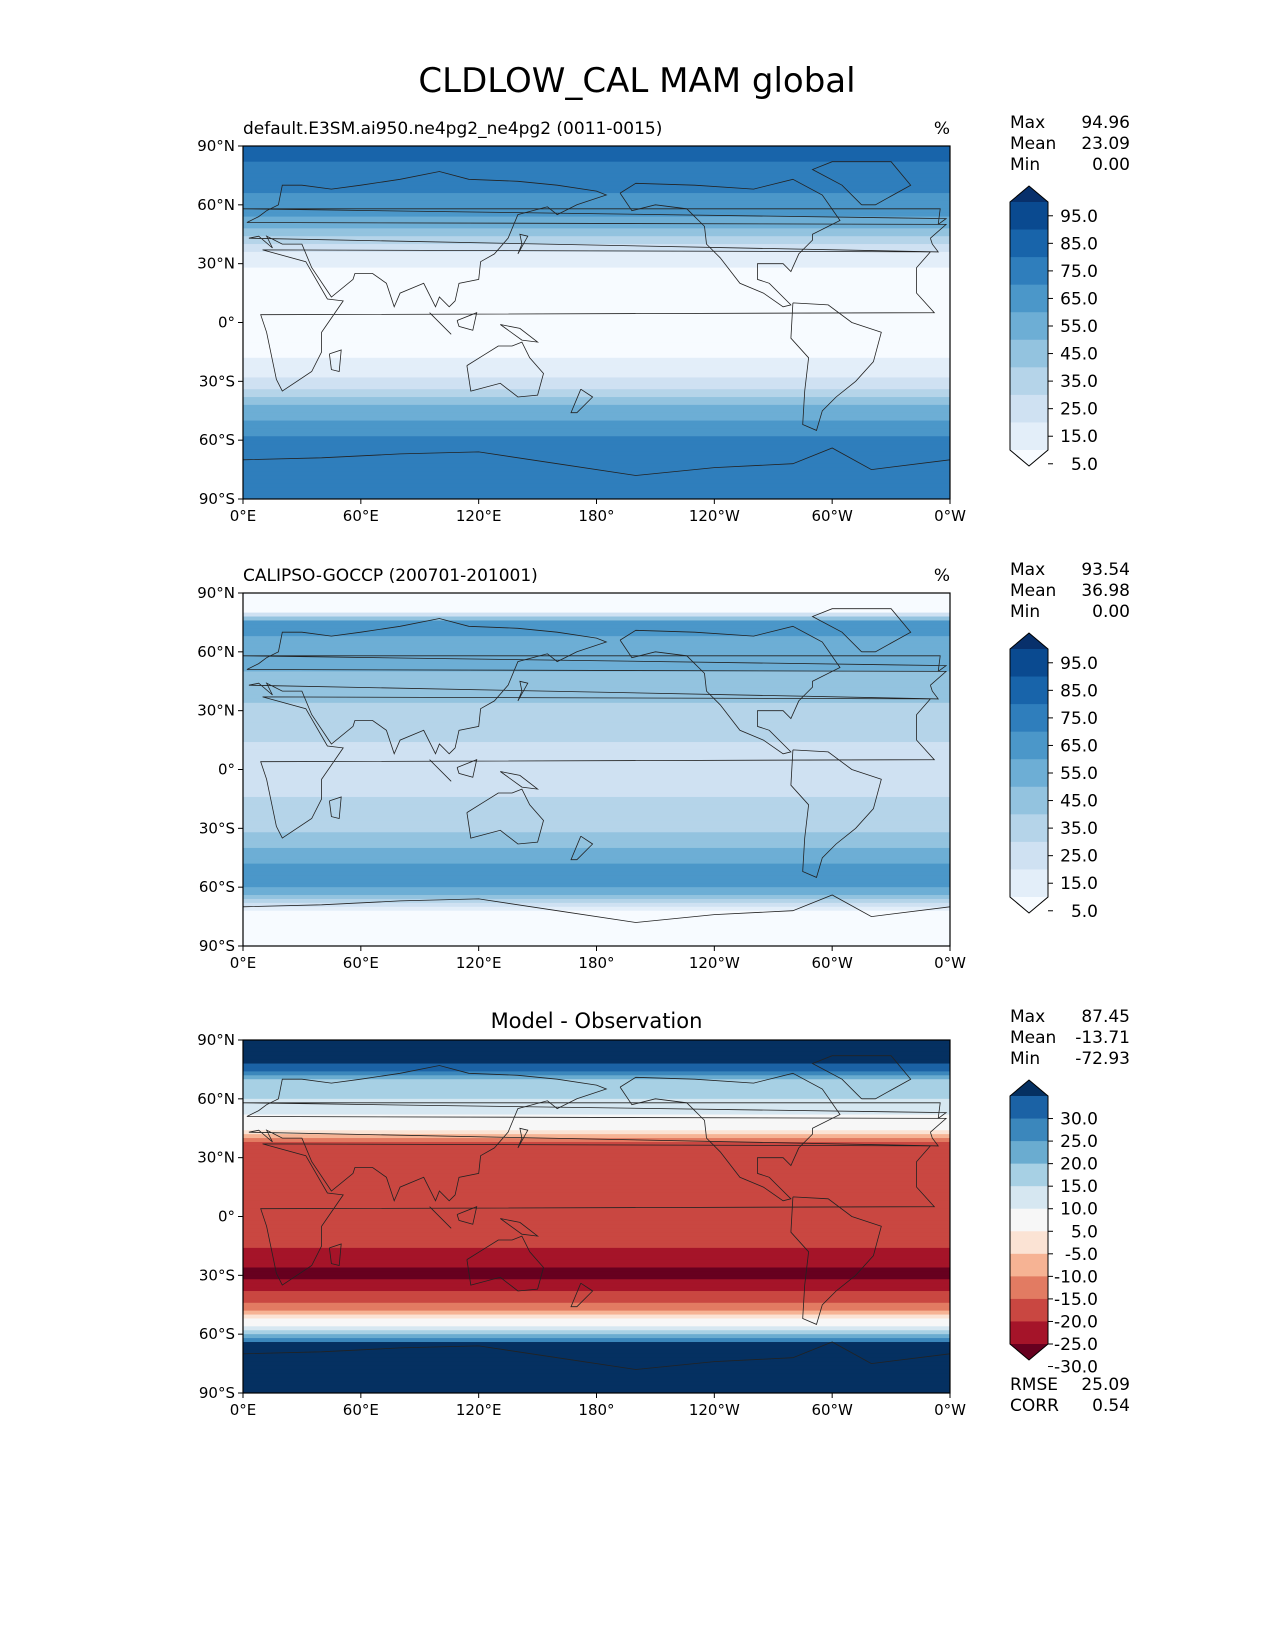 The width and height of the screenshot is (1275, 1650). What do you see at coordinates (596, 963) in the screenshot?
I see `lon-tick-label: 180°` at bounding box center [596, 963].